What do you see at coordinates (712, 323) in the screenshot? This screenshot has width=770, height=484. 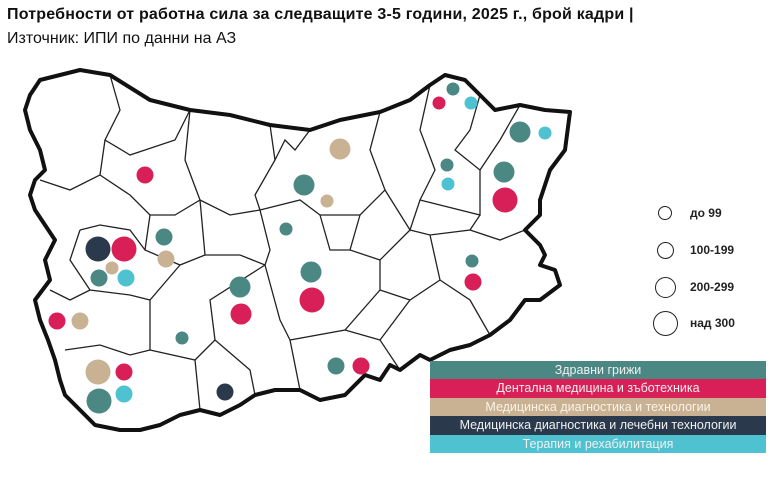 I see `size-legend-label: над 300` at bounding box center [712, 323].